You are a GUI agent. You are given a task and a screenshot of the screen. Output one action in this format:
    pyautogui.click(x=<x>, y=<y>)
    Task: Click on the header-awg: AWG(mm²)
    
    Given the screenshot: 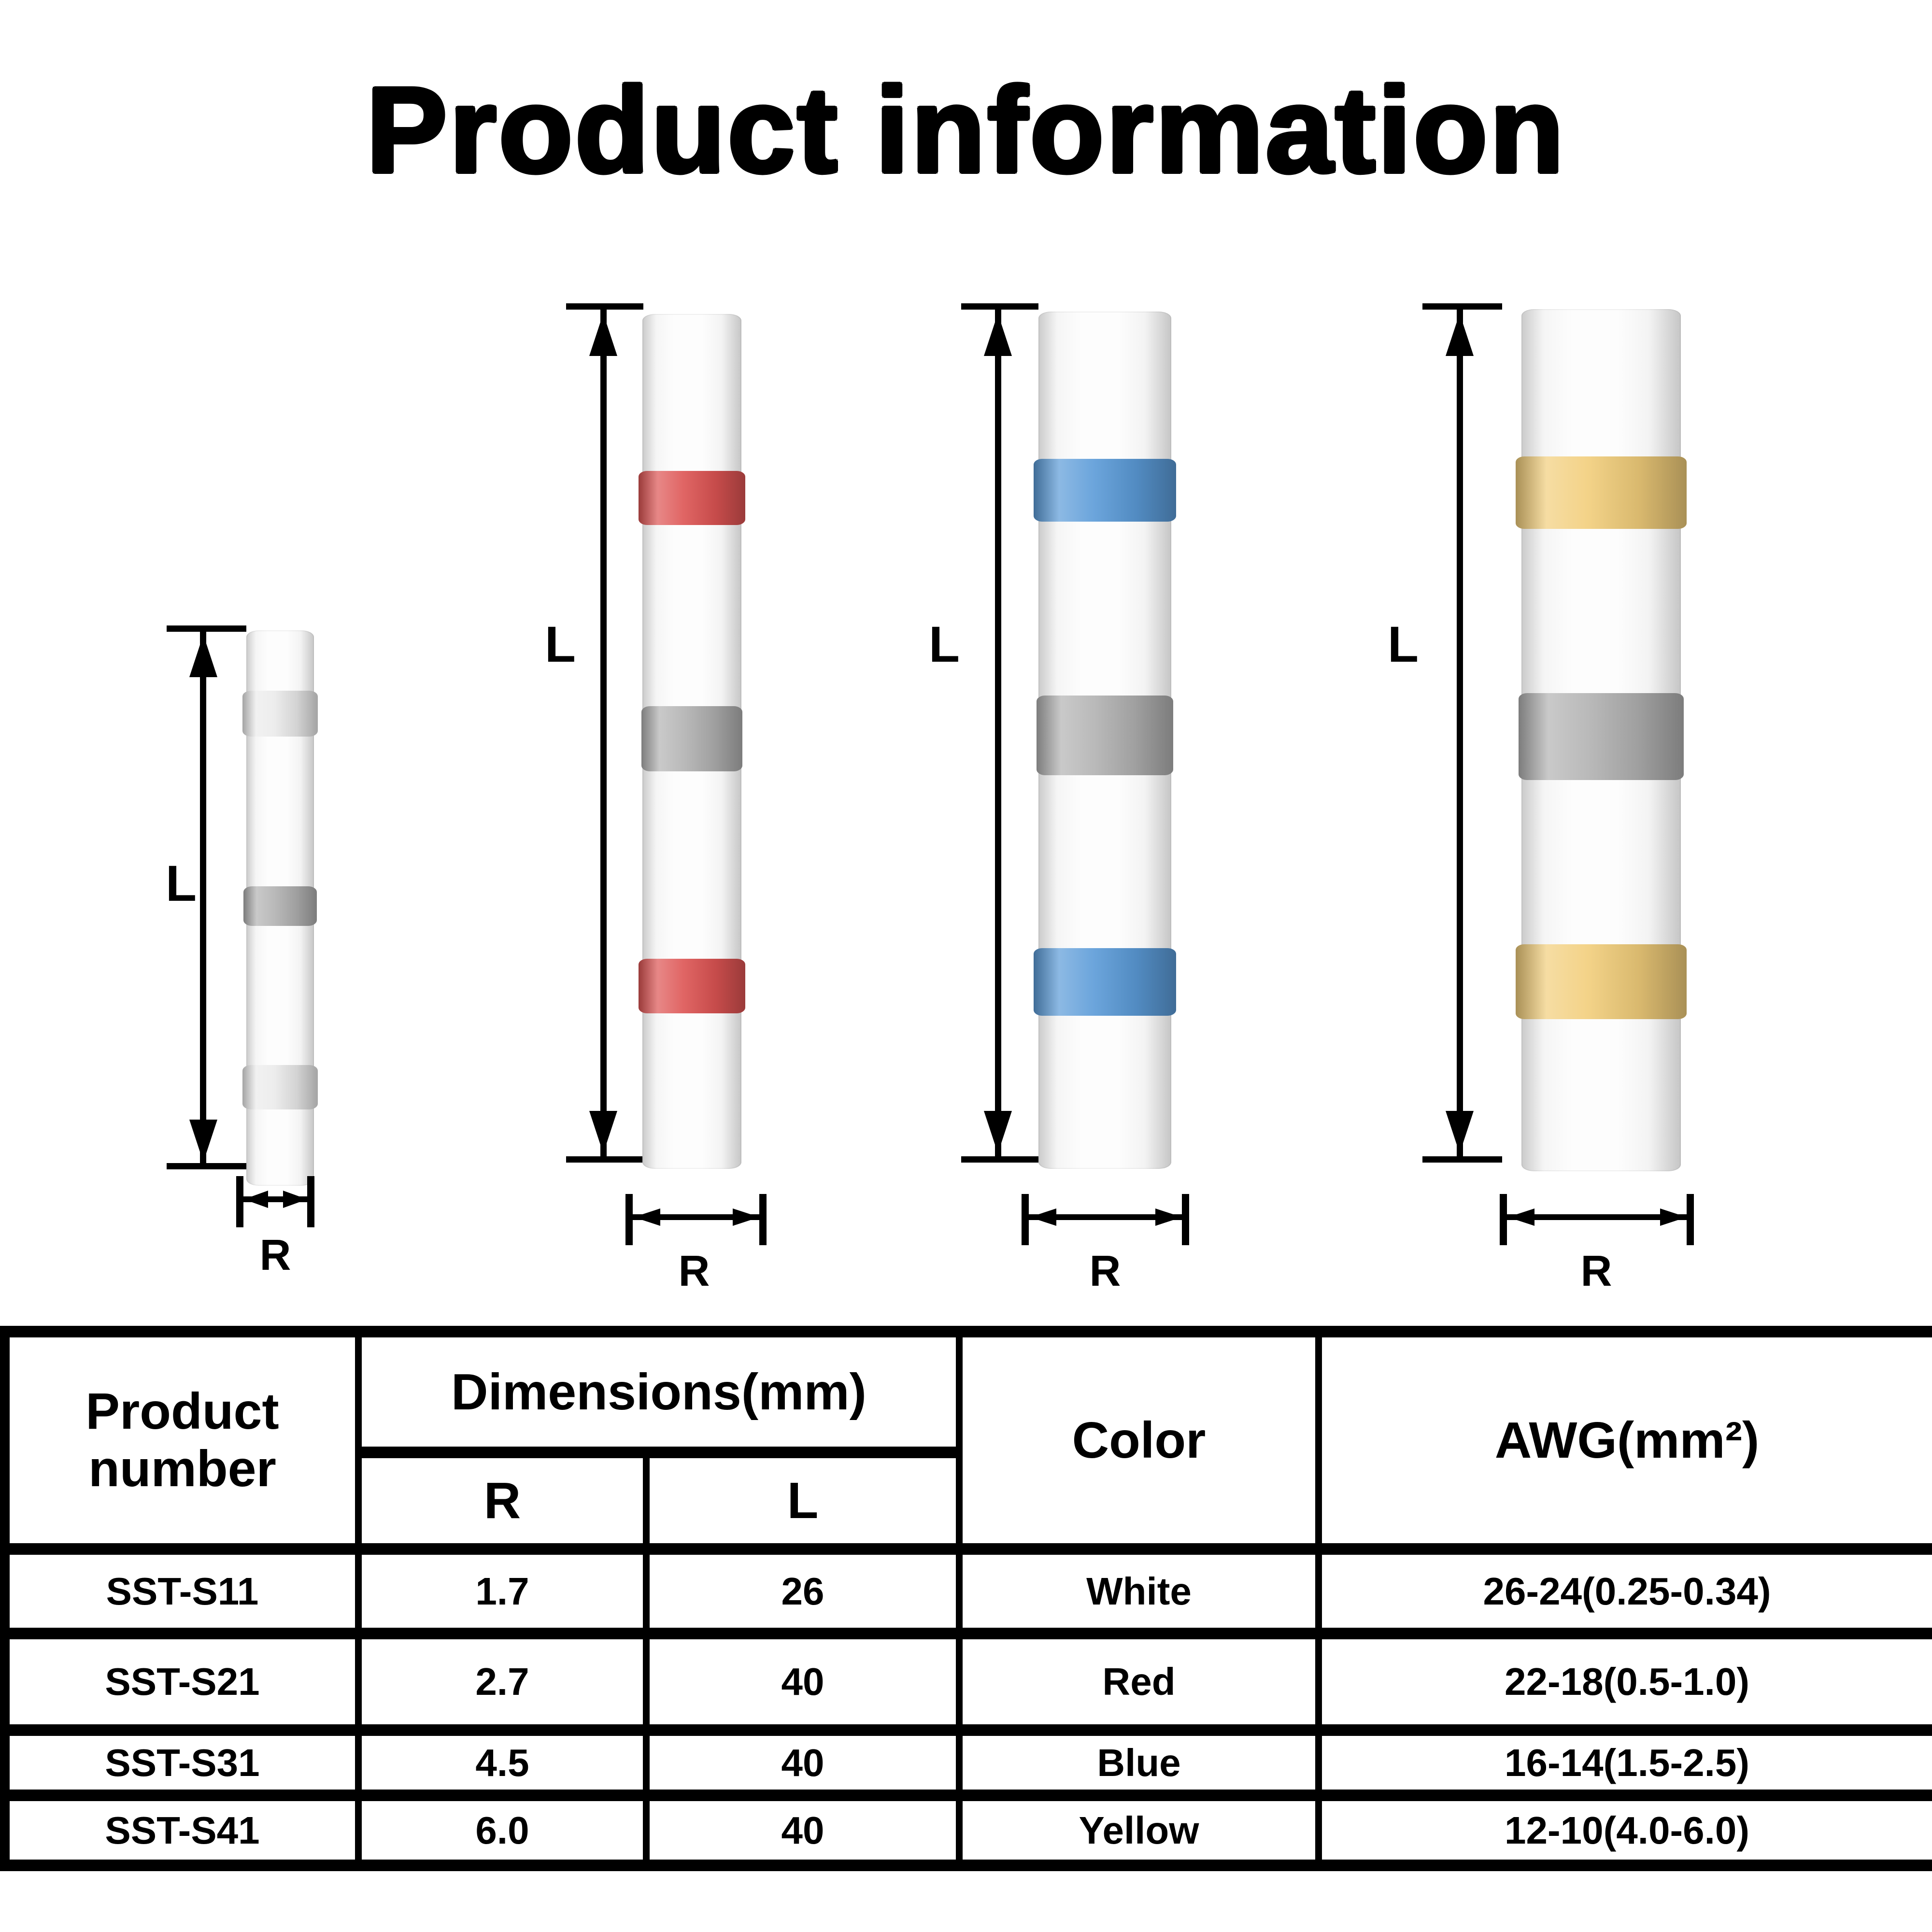 What is the action you would take?
    pyautogui.click(x=1623, y=1440)
    